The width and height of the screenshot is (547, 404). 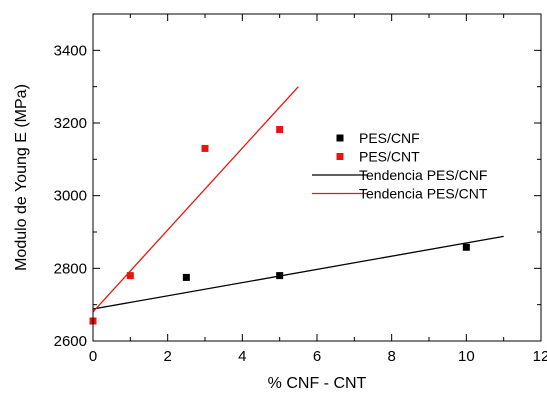 I want to click on y-axis-label: Modulo de Young E (MPa), so click(x=21, y=177).